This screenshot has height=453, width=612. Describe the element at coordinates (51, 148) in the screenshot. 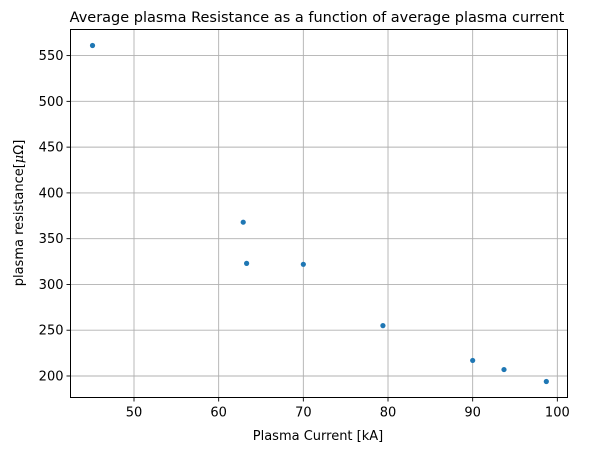

I see `y-tick-label: 450` at that location.